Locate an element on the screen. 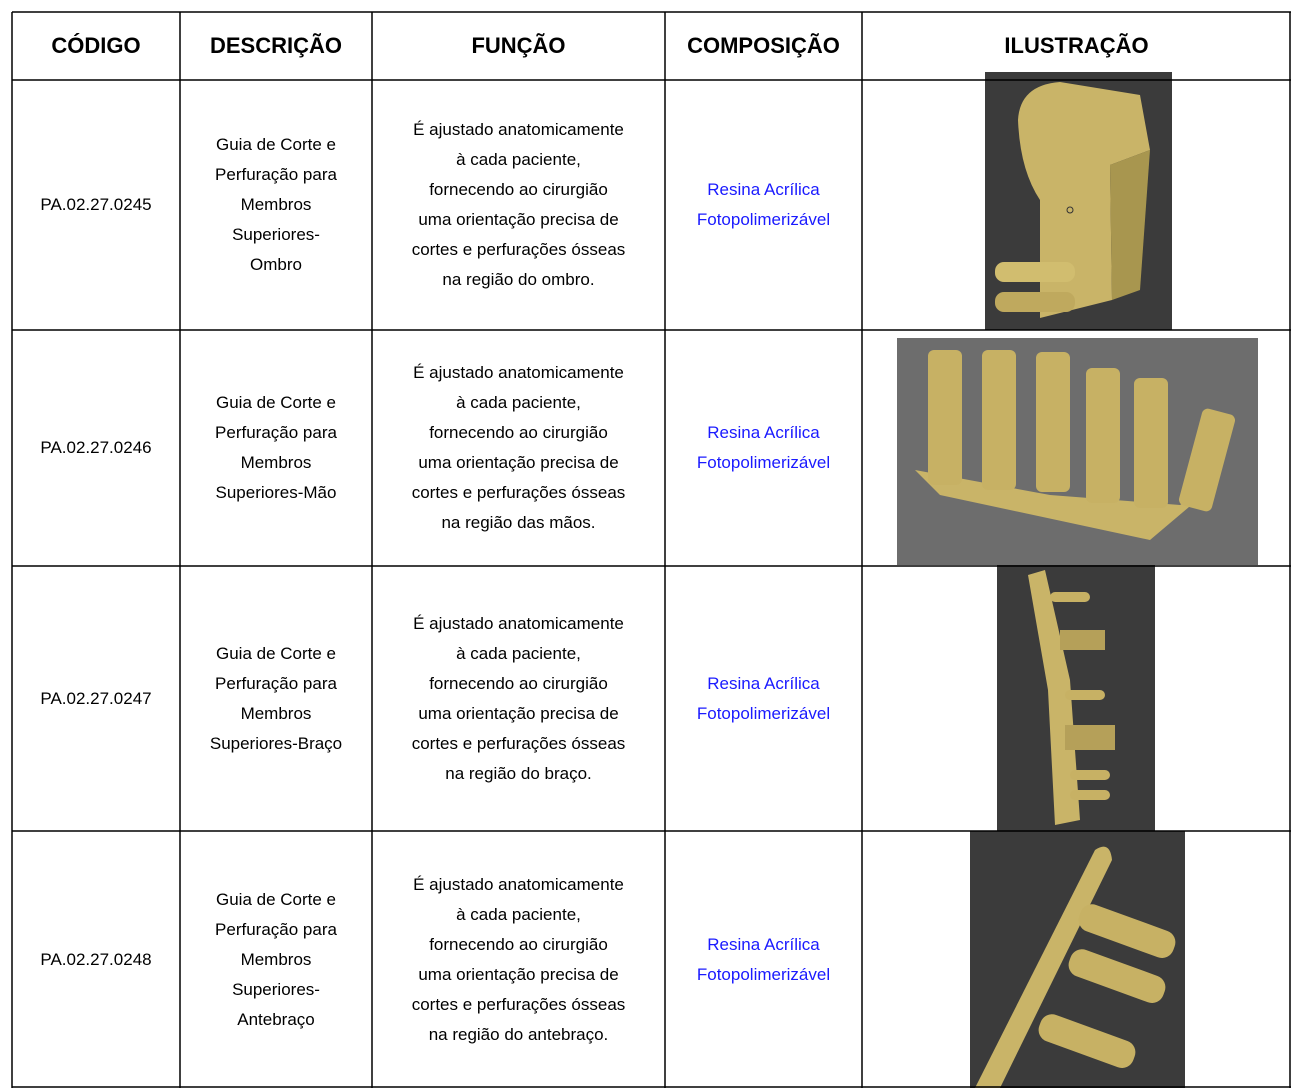  header-cell: DESCRIÇÃO is located at coordinates (276, 46).